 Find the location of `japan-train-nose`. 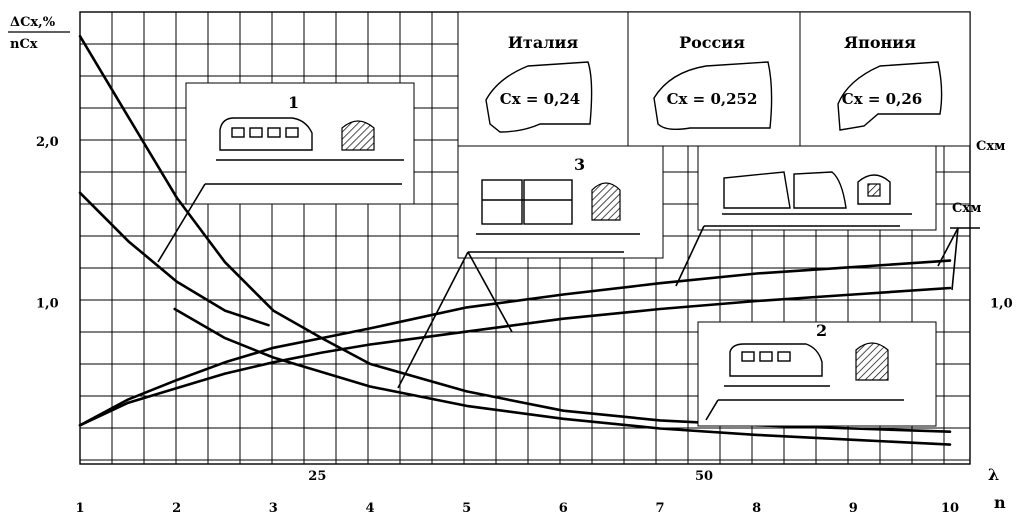

japan-train-nose is located at coordinates (890, 96).